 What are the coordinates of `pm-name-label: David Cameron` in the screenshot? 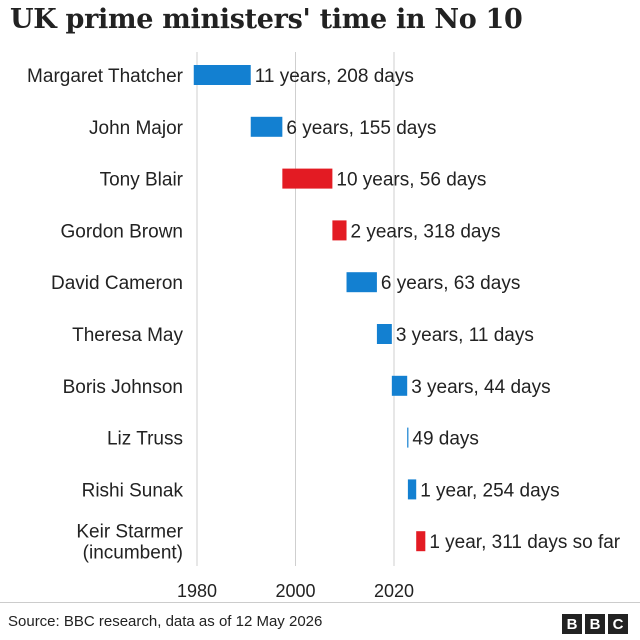 It's located at (117, 283).